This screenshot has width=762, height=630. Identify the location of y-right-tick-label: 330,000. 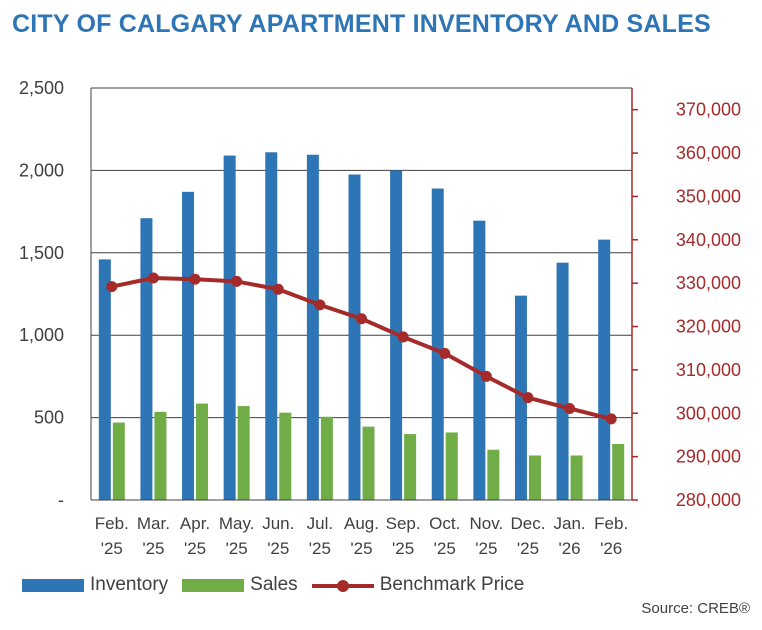
(708, 283).